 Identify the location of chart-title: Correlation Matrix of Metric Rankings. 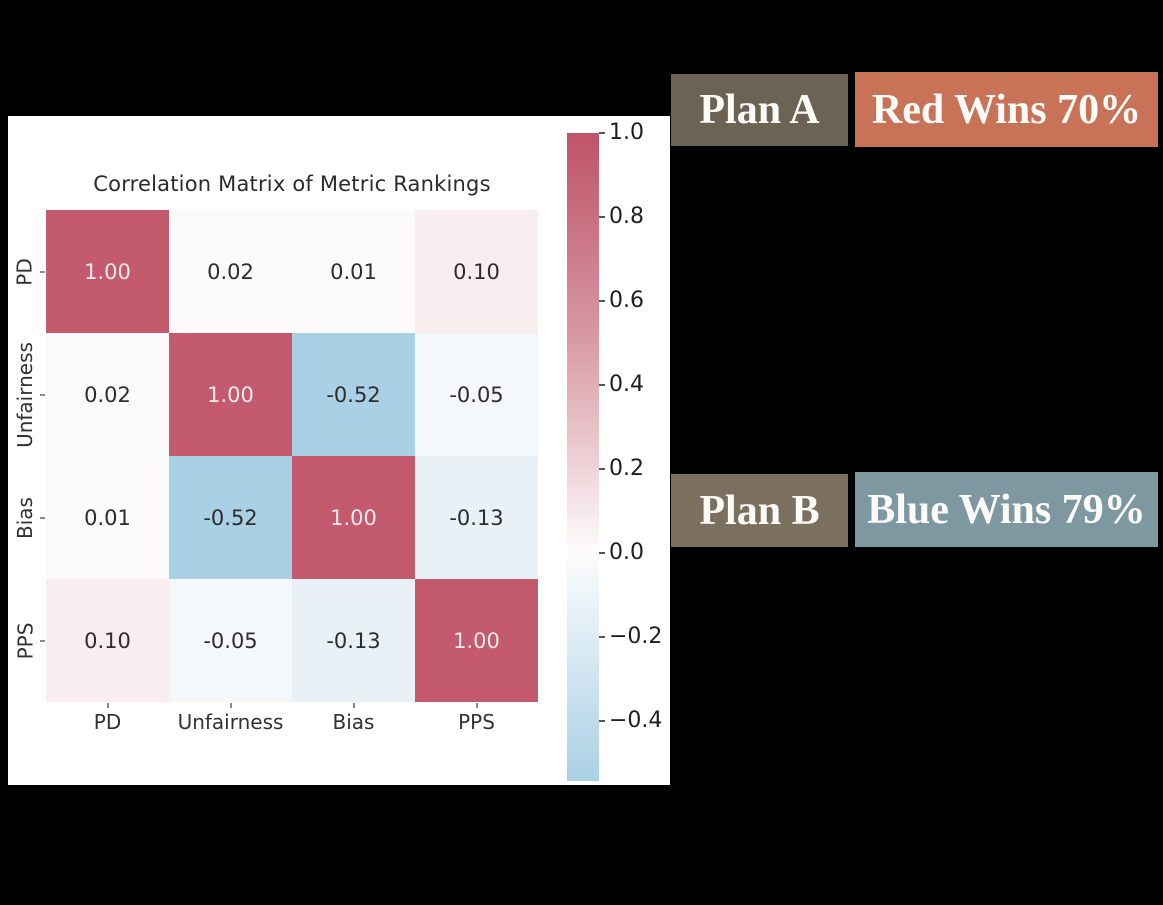
(292, 184).